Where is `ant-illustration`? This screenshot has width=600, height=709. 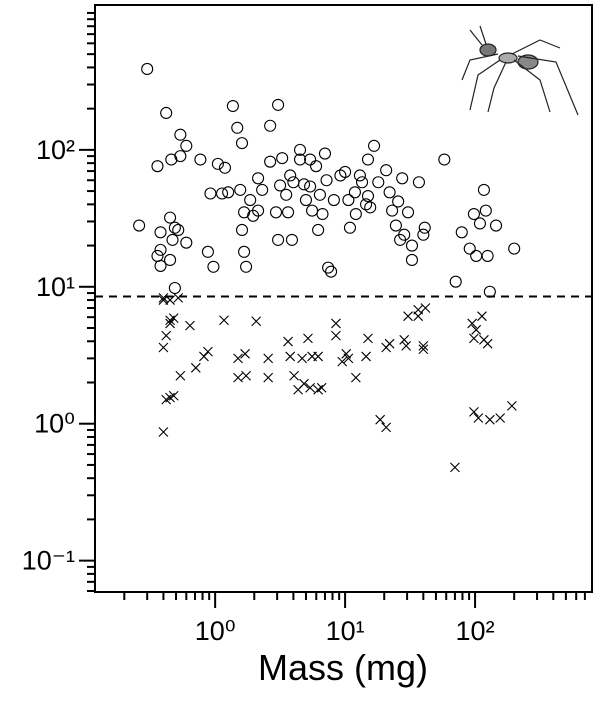 ant-illustration is located at coordinates (520, 70).